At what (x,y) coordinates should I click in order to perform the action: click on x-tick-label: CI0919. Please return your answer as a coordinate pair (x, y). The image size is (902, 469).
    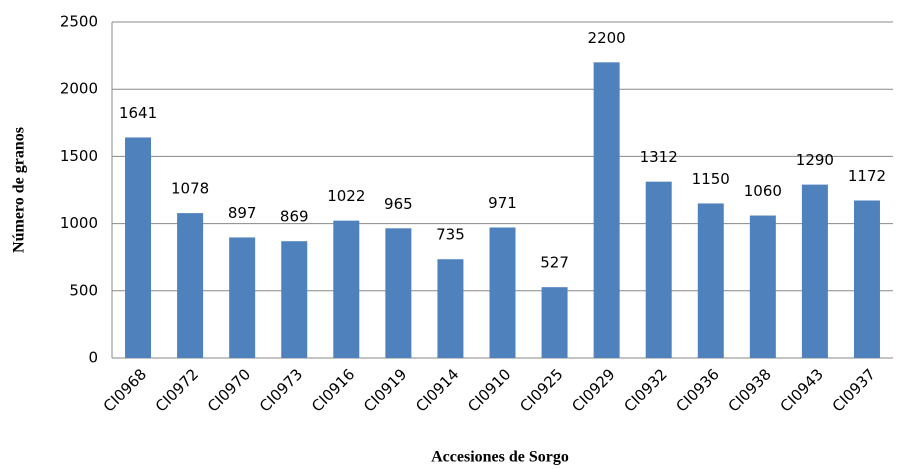
    Looking at the image, I should click on (385, 390).